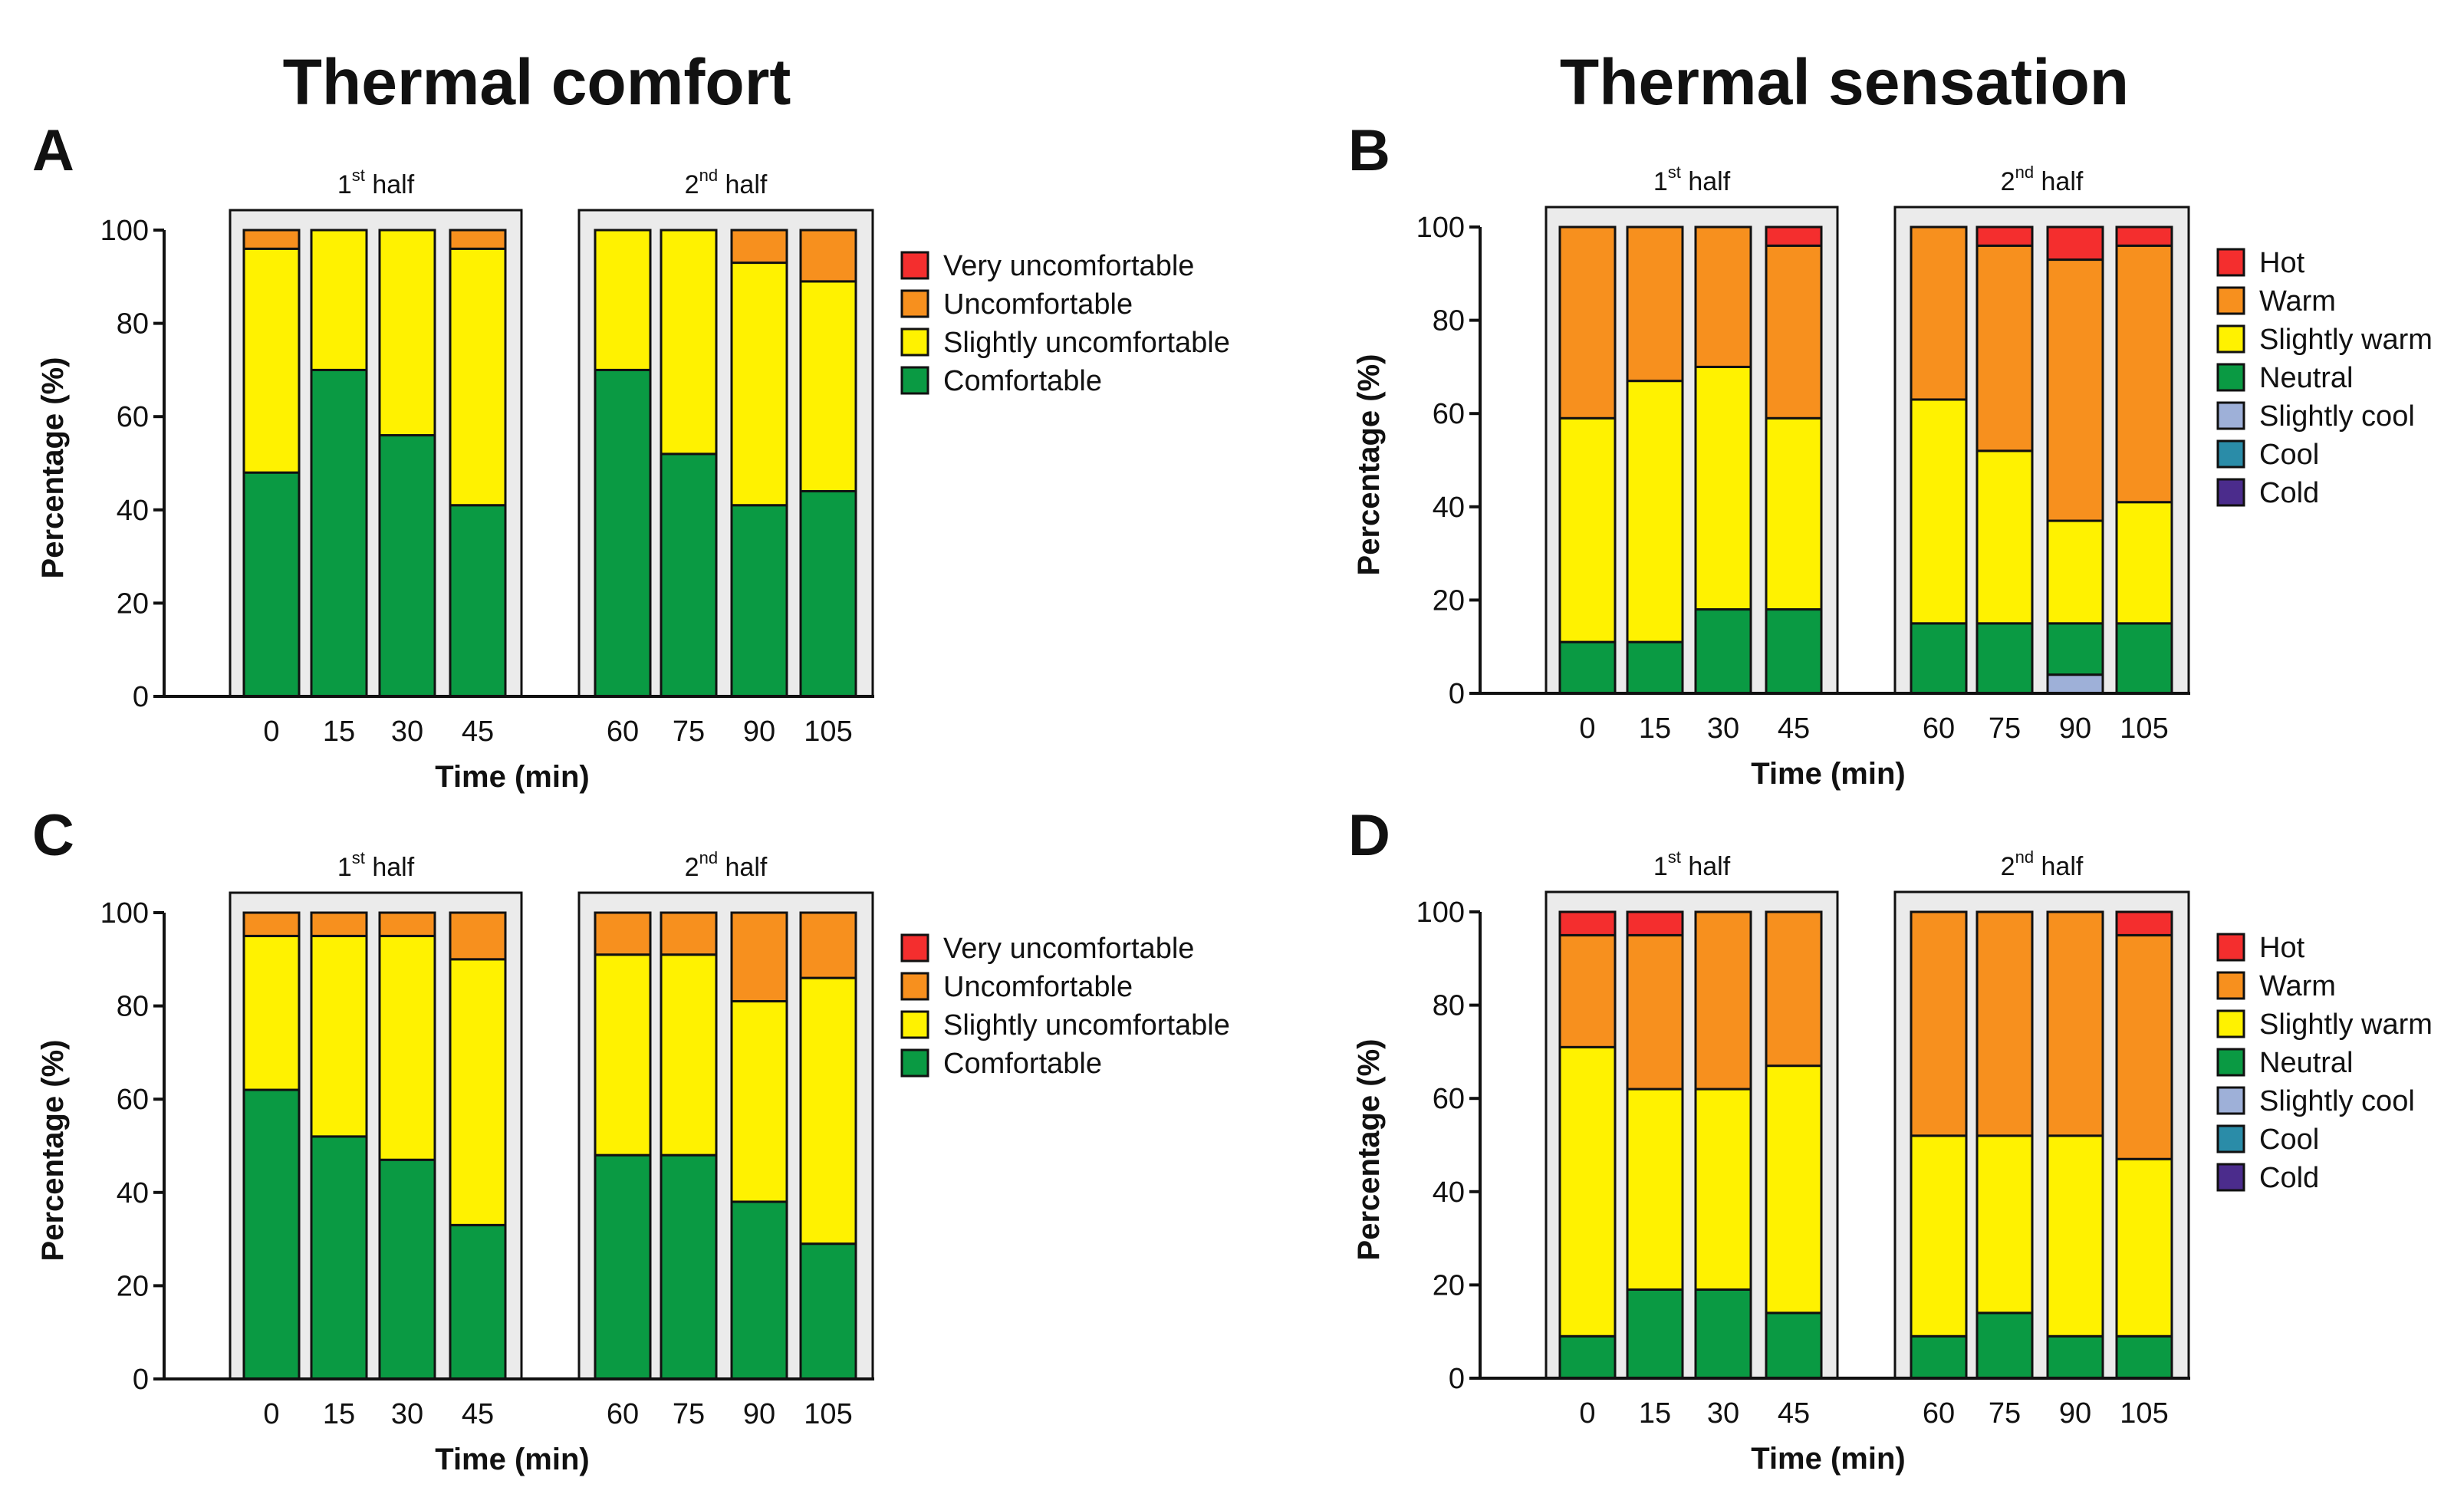 This screenshot has width=2464, height=1494. Describe the element at coordinates (692, 867) in the screenshot. I see `half-label-number: 2` at that location.